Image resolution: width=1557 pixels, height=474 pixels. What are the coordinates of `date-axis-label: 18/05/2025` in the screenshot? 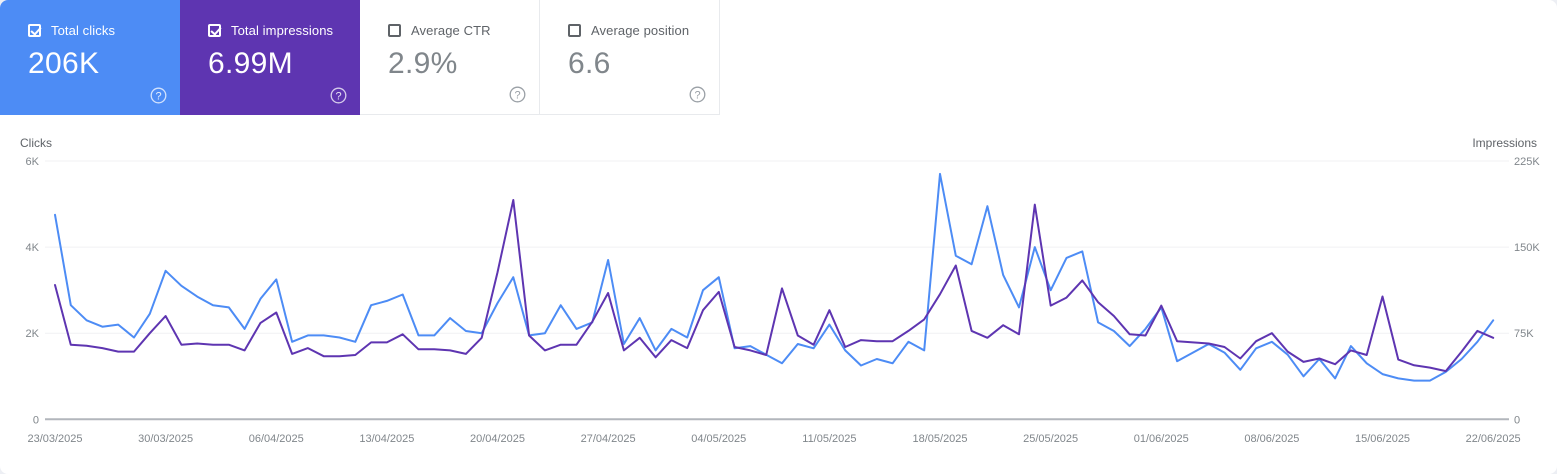 It's located at (939, 439).